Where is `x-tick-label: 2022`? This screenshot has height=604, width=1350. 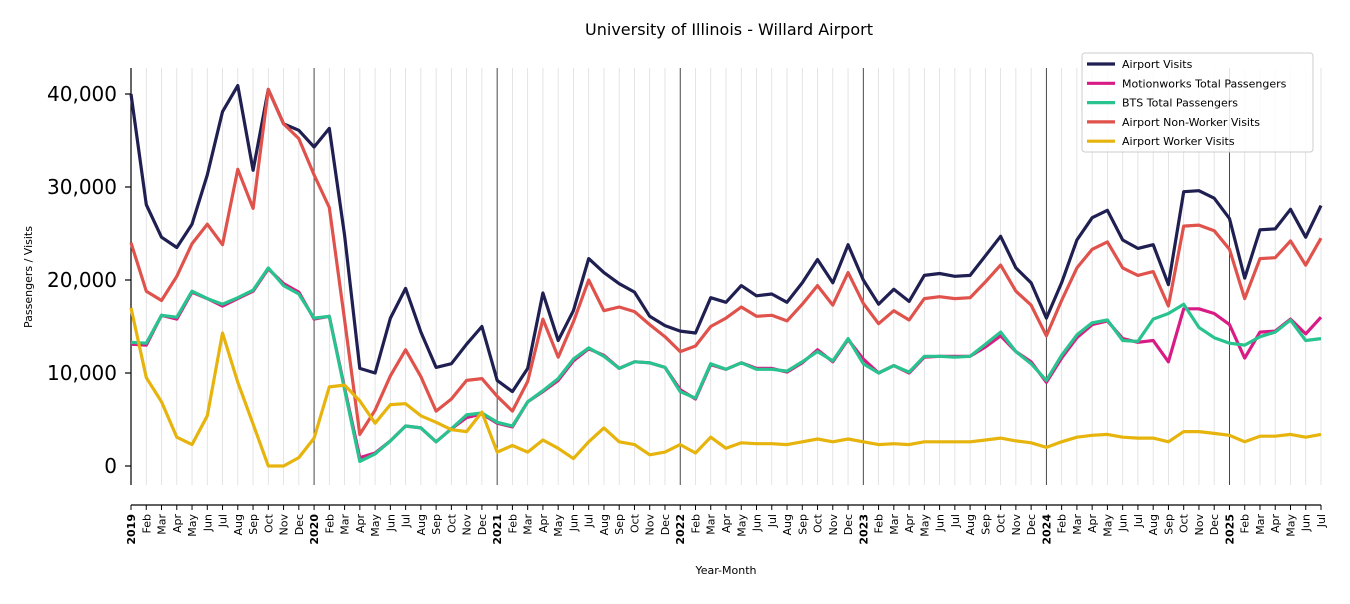 x-tick-label: 2022 is located at coordinates (680, 529).